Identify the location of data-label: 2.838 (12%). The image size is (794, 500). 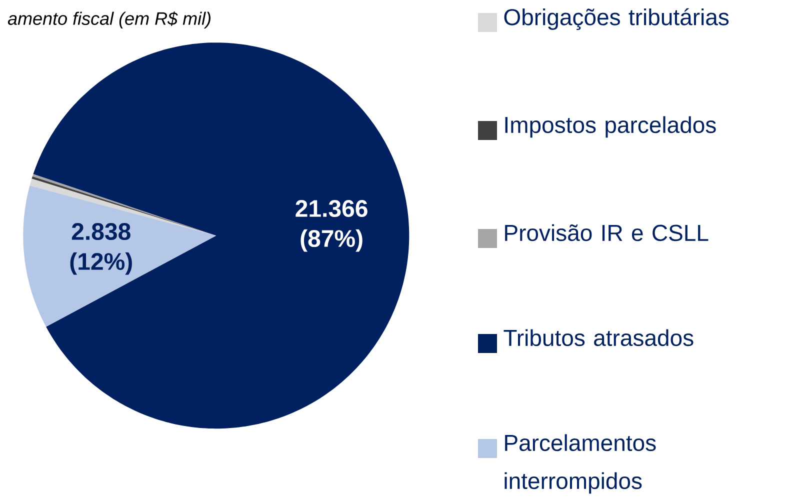
(101, 249).